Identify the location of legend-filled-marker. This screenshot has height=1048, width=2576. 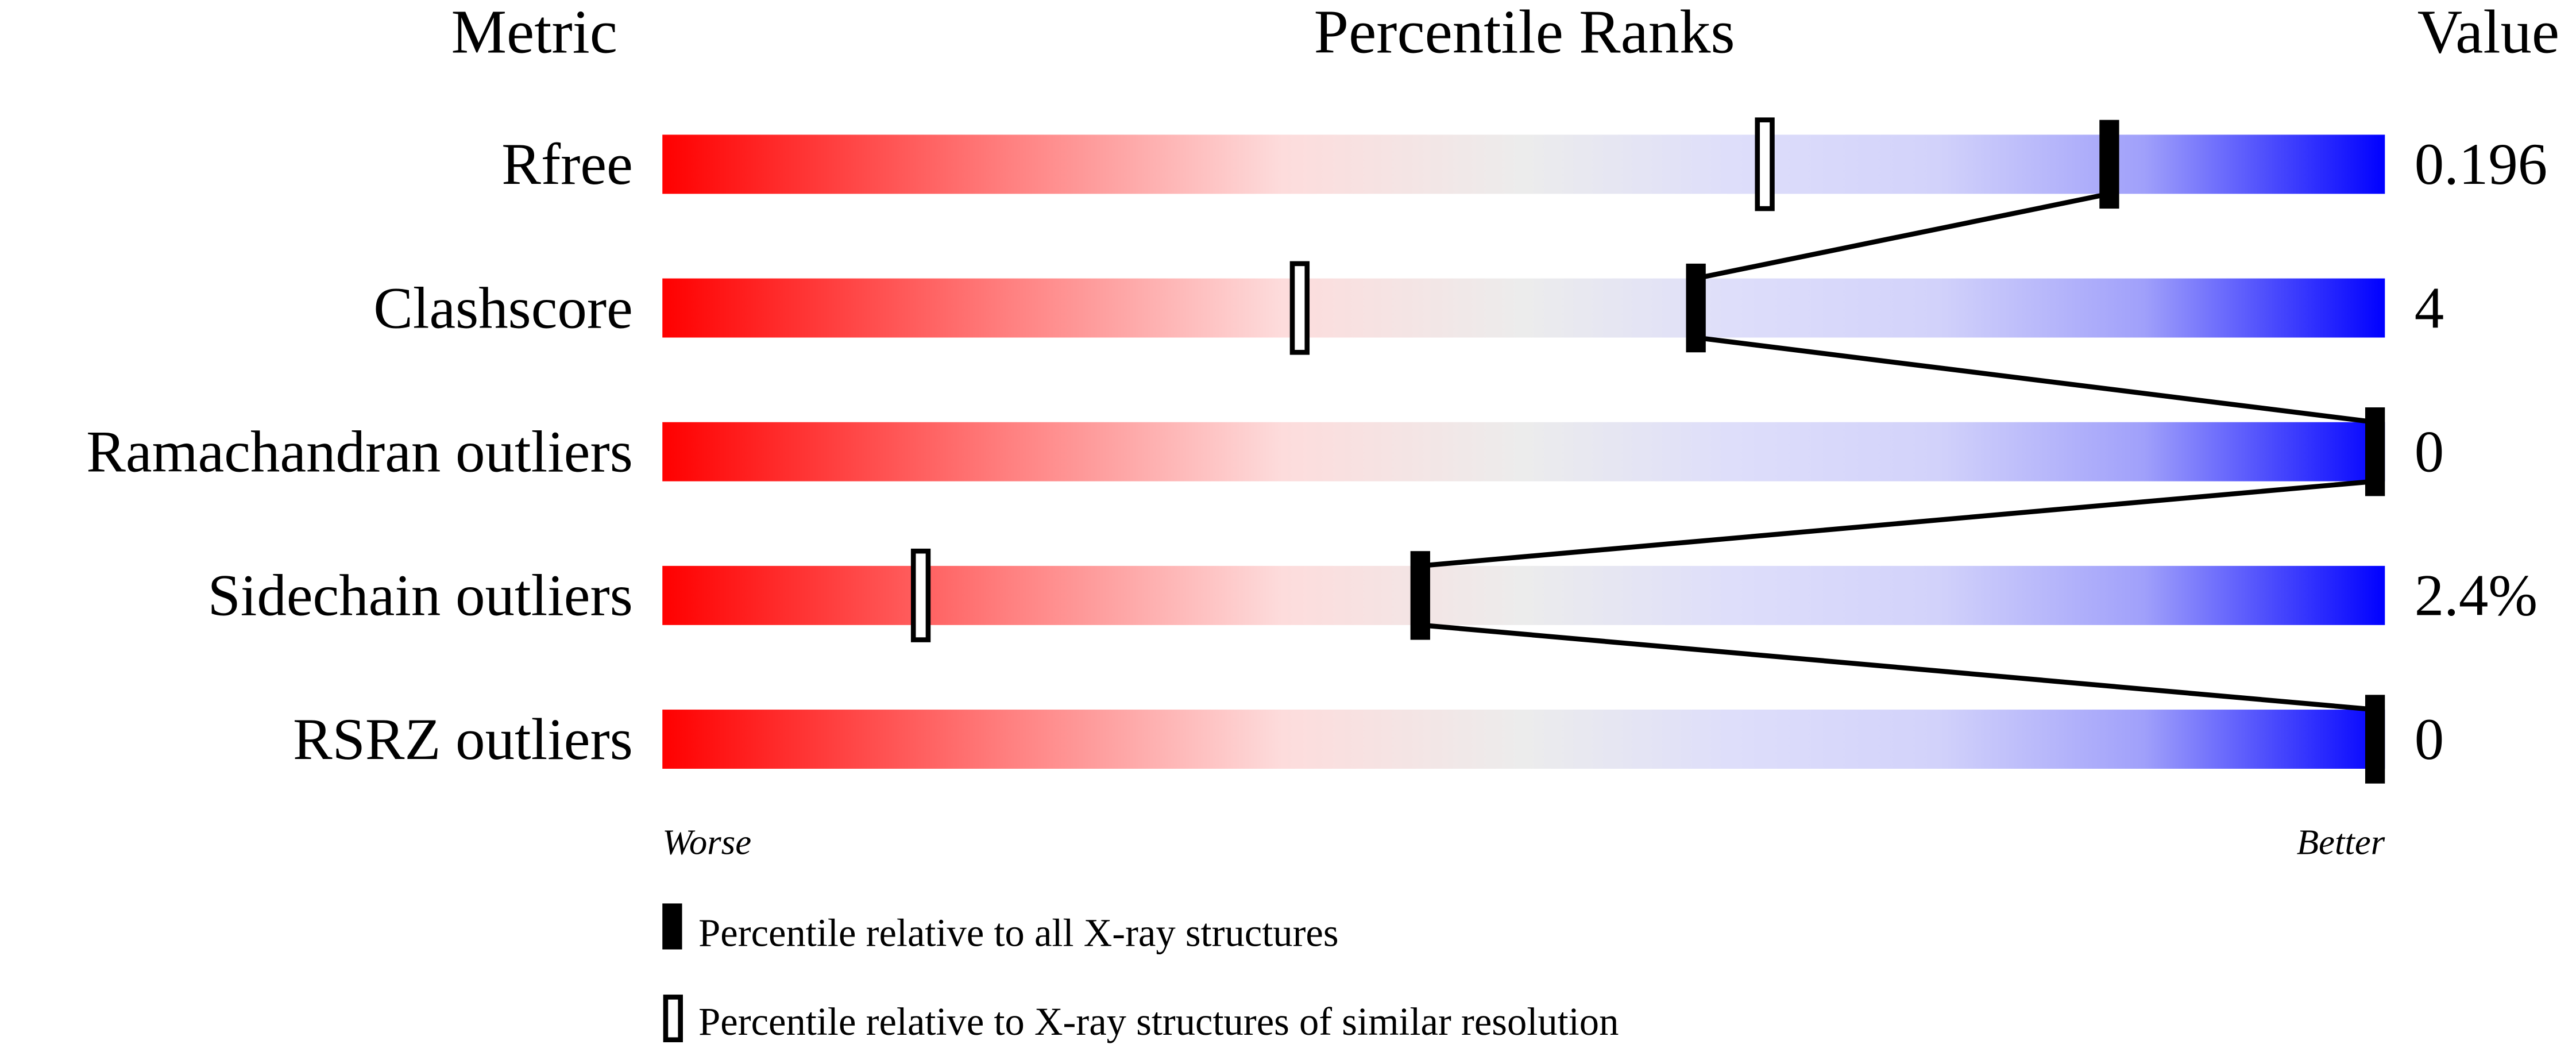
(672, 927).